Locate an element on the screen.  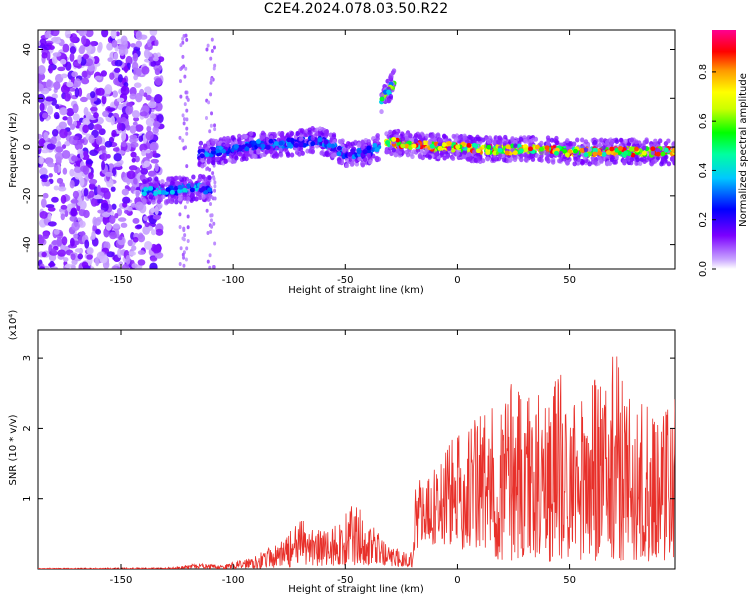
colorbar-tick-label: 0.0 is located at coordinates (703, 269).